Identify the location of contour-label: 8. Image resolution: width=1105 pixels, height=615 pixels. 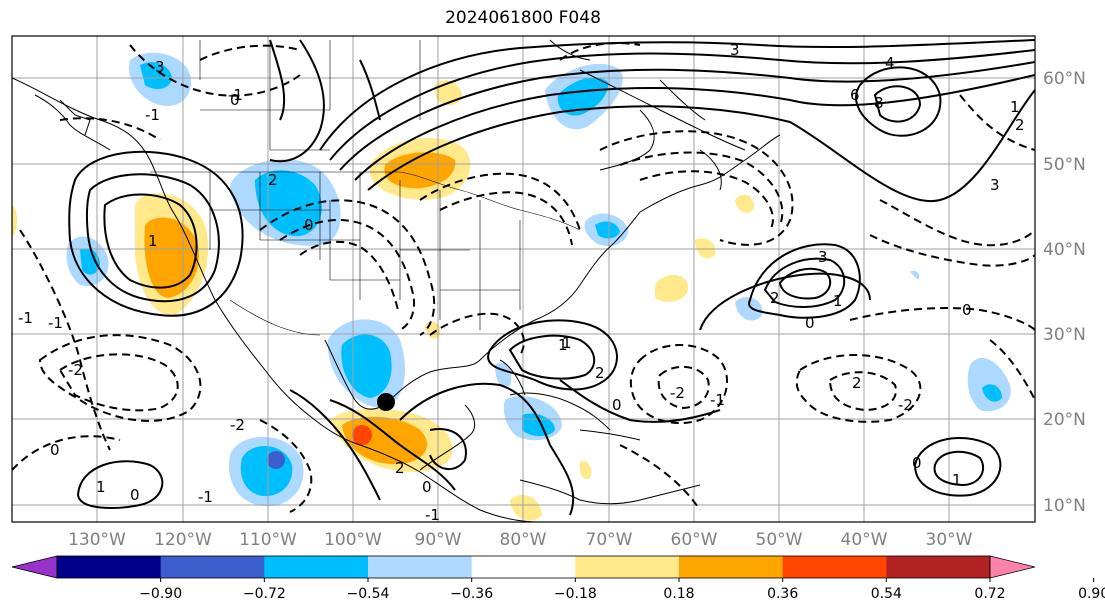
(879, 103).